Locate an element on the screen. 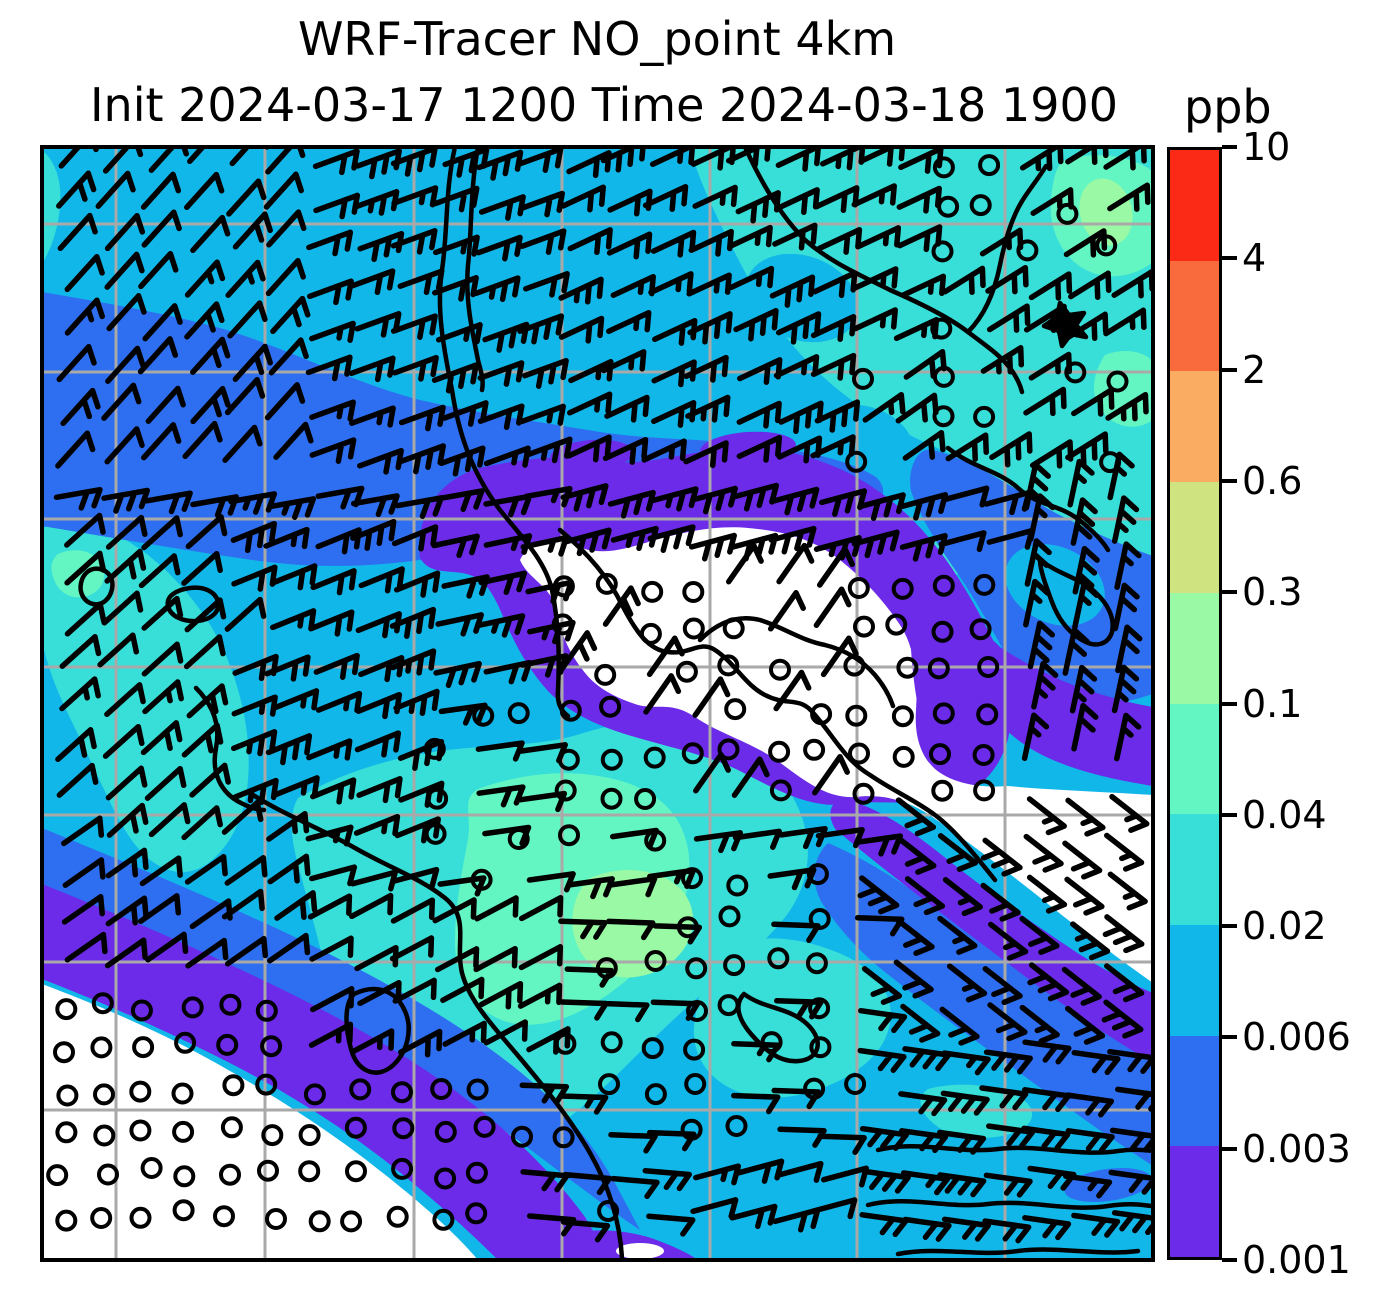  colorbar-tick-label: 2 is located at coordinates (1254, 369).